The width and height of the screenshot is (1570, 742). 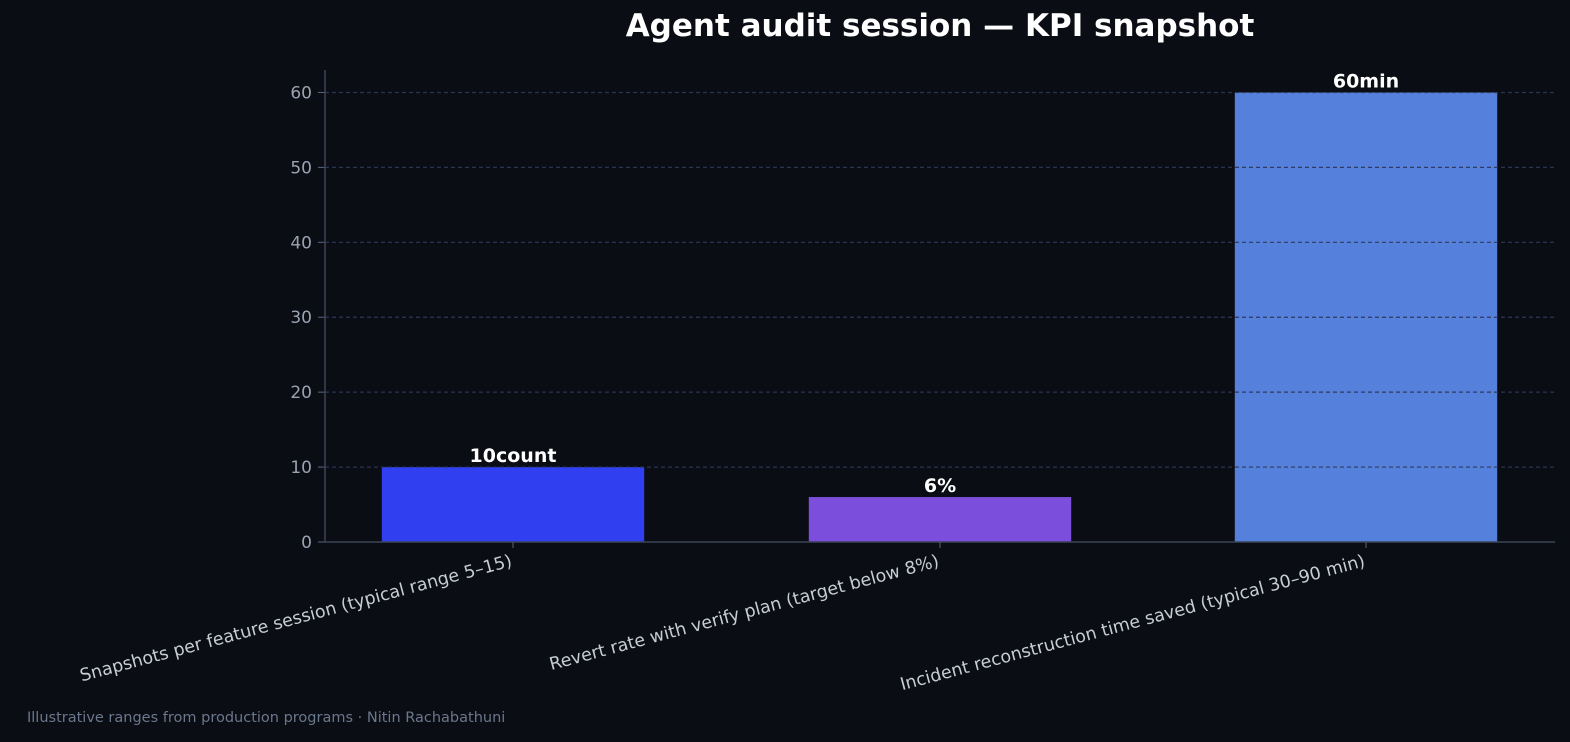 What do you see at coordinates (301, 318) in the screenshot?
I see `y-tick-label: 30` at bounding box center [301, 318].